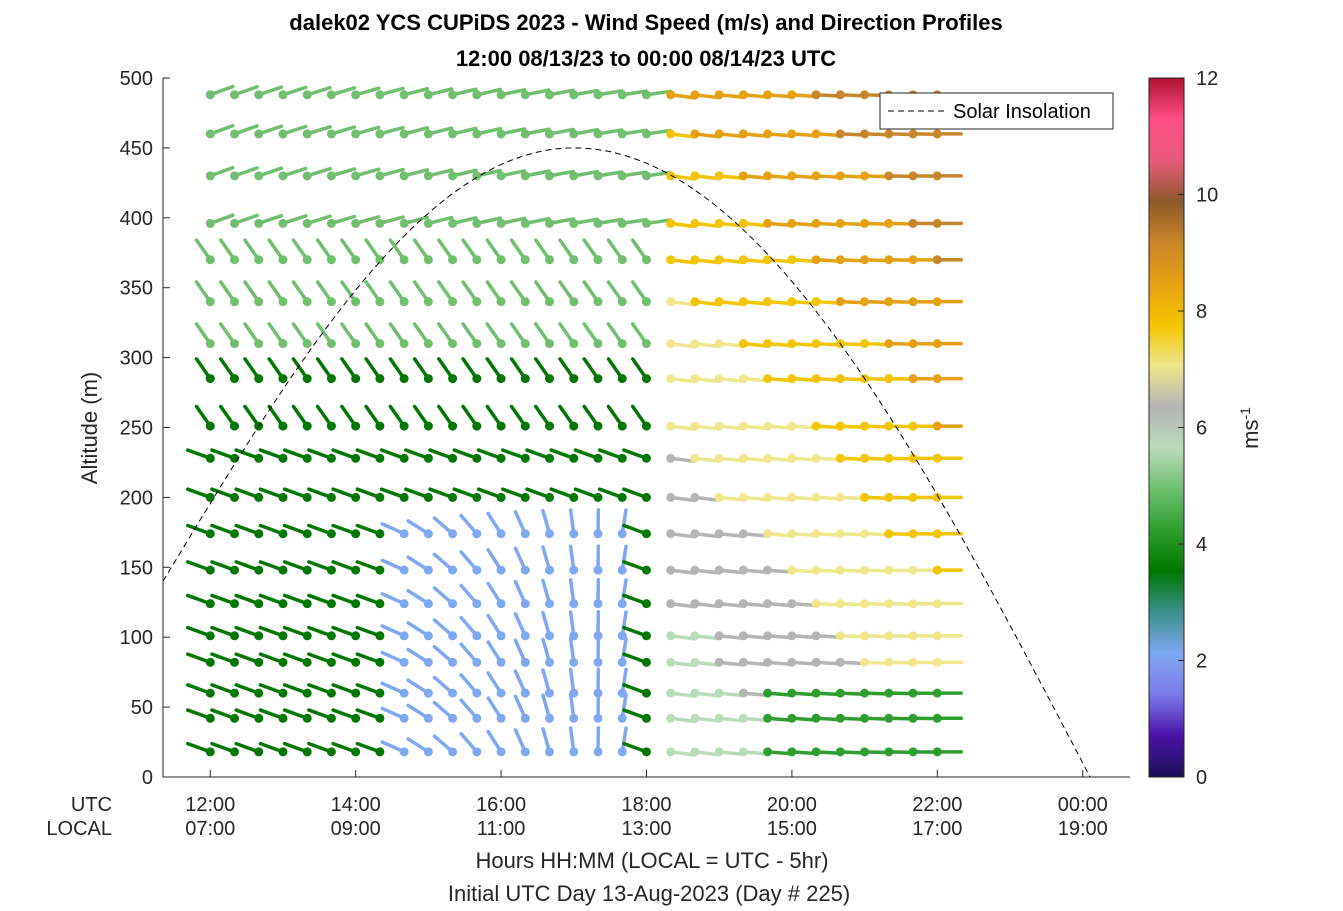  What do you see at coordinates (79, 829) in the screenshot?
I see `local-row-label: LOCAL` at bounding box center [79, 829].